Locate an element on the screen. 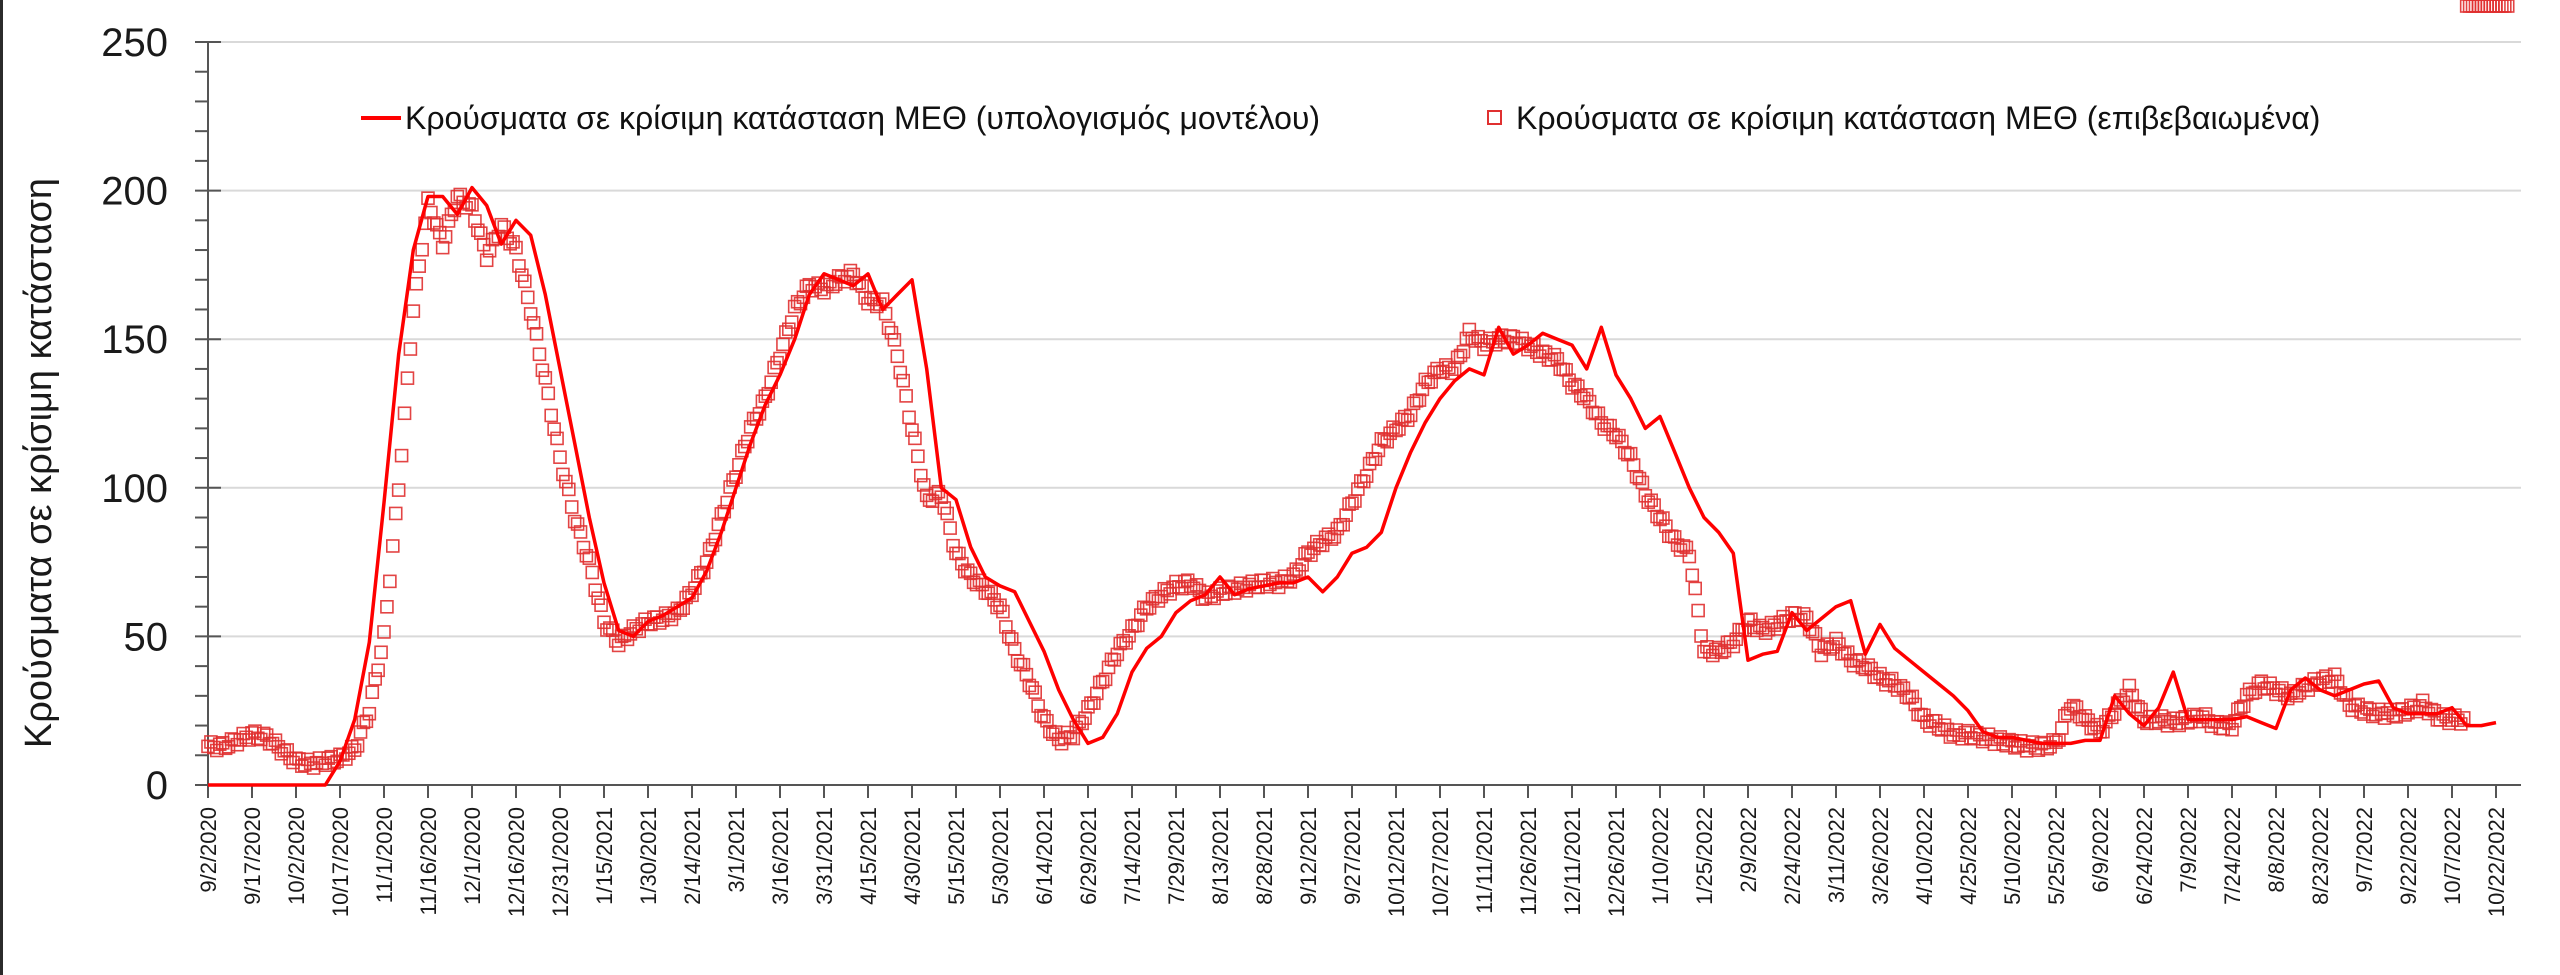  x-tick-label: 3/31/2021 is located at coordinates (824, 856).